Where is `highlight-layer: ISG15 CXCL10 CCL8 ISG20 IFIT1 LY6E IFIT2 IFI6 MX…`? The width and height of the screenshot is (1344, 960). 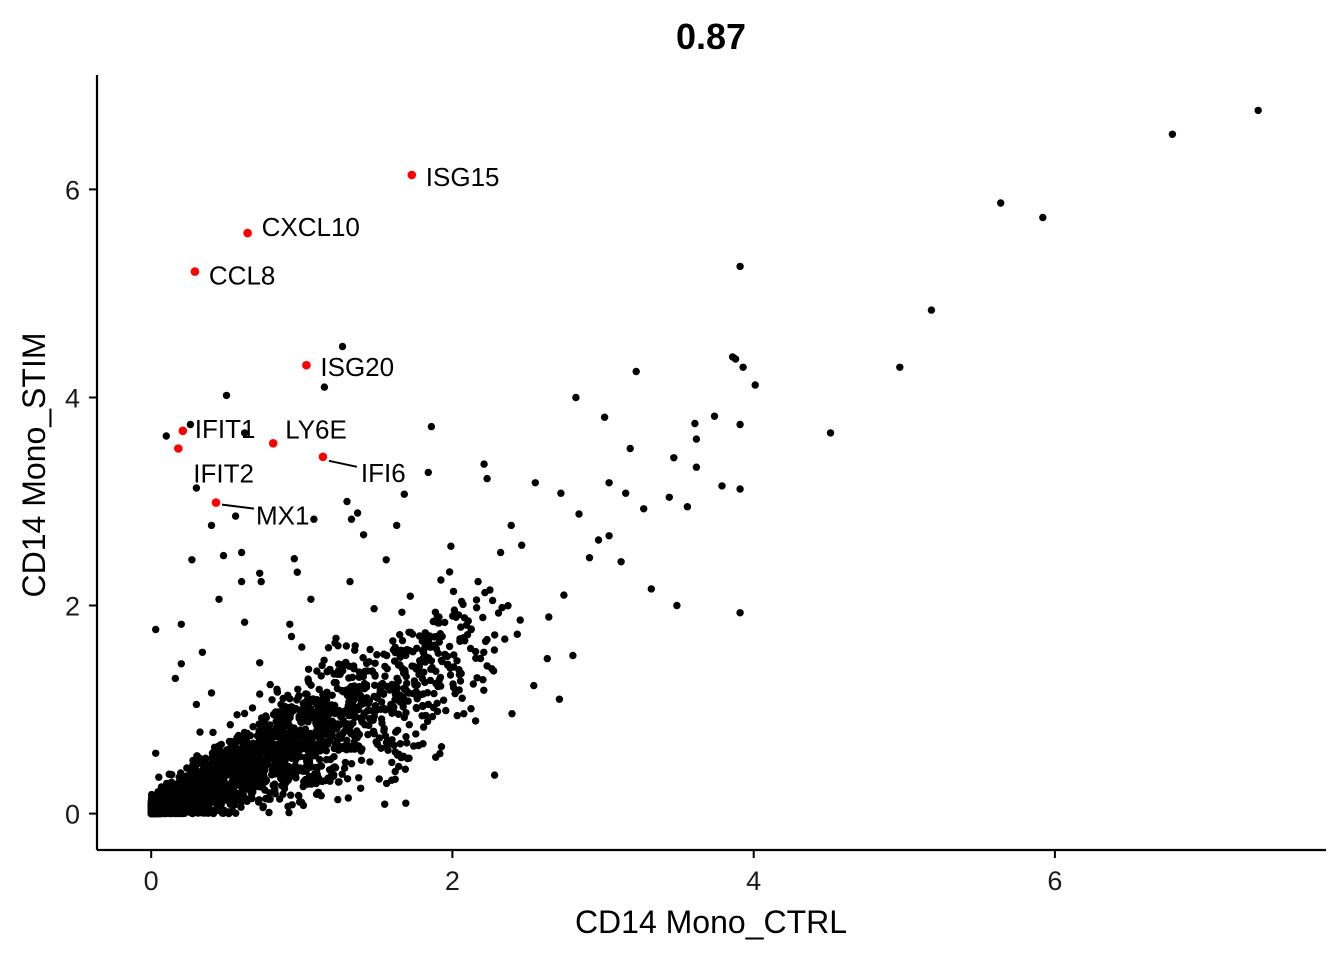
highlight-layer: ISG15 CXCL10 CCL8 ISG20 IFIT1 LY6E IFIT2 IFI6 MX… is located at coordinates (337, 346).